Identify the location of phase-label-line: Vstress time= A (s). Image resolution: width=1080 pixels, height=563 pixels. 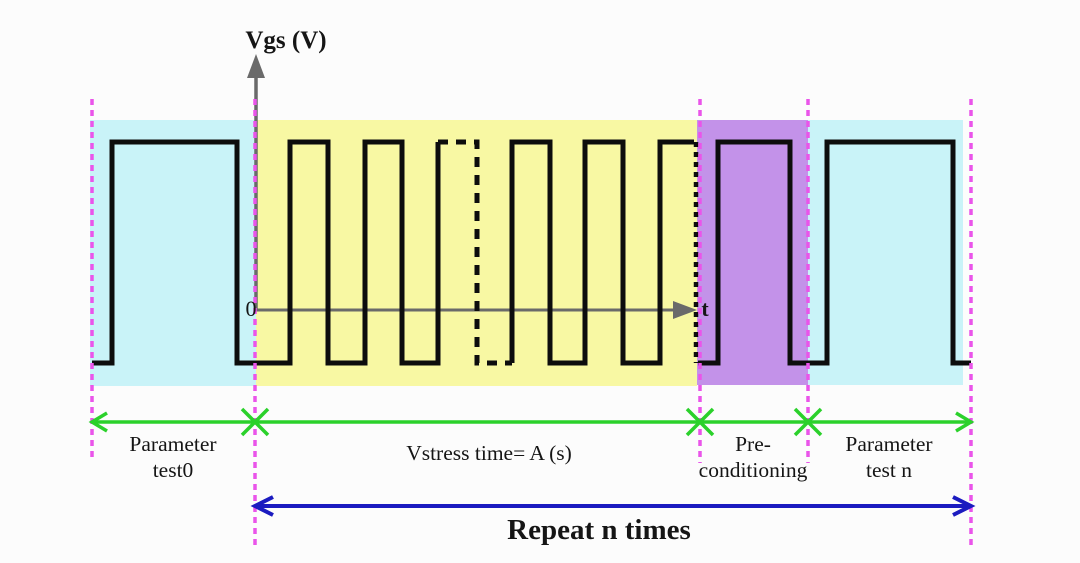
(489, 453).